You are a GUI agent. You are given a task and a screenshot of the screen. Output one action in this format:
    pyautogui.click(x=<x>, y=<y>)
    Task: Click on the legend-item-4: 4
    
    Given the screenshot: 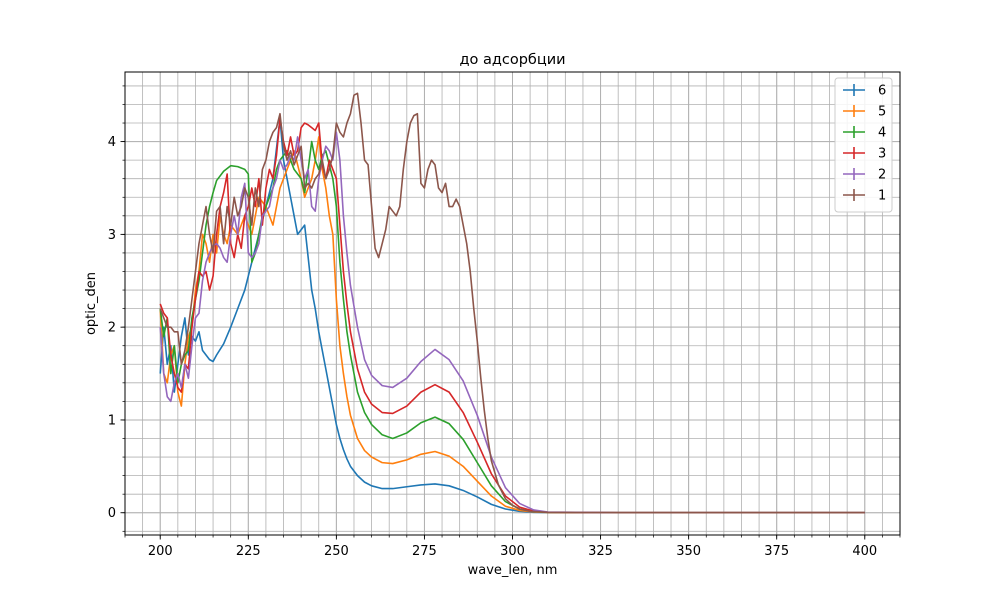 What is the action you would take?
    pyautogui.click(x=864, y=133)
    